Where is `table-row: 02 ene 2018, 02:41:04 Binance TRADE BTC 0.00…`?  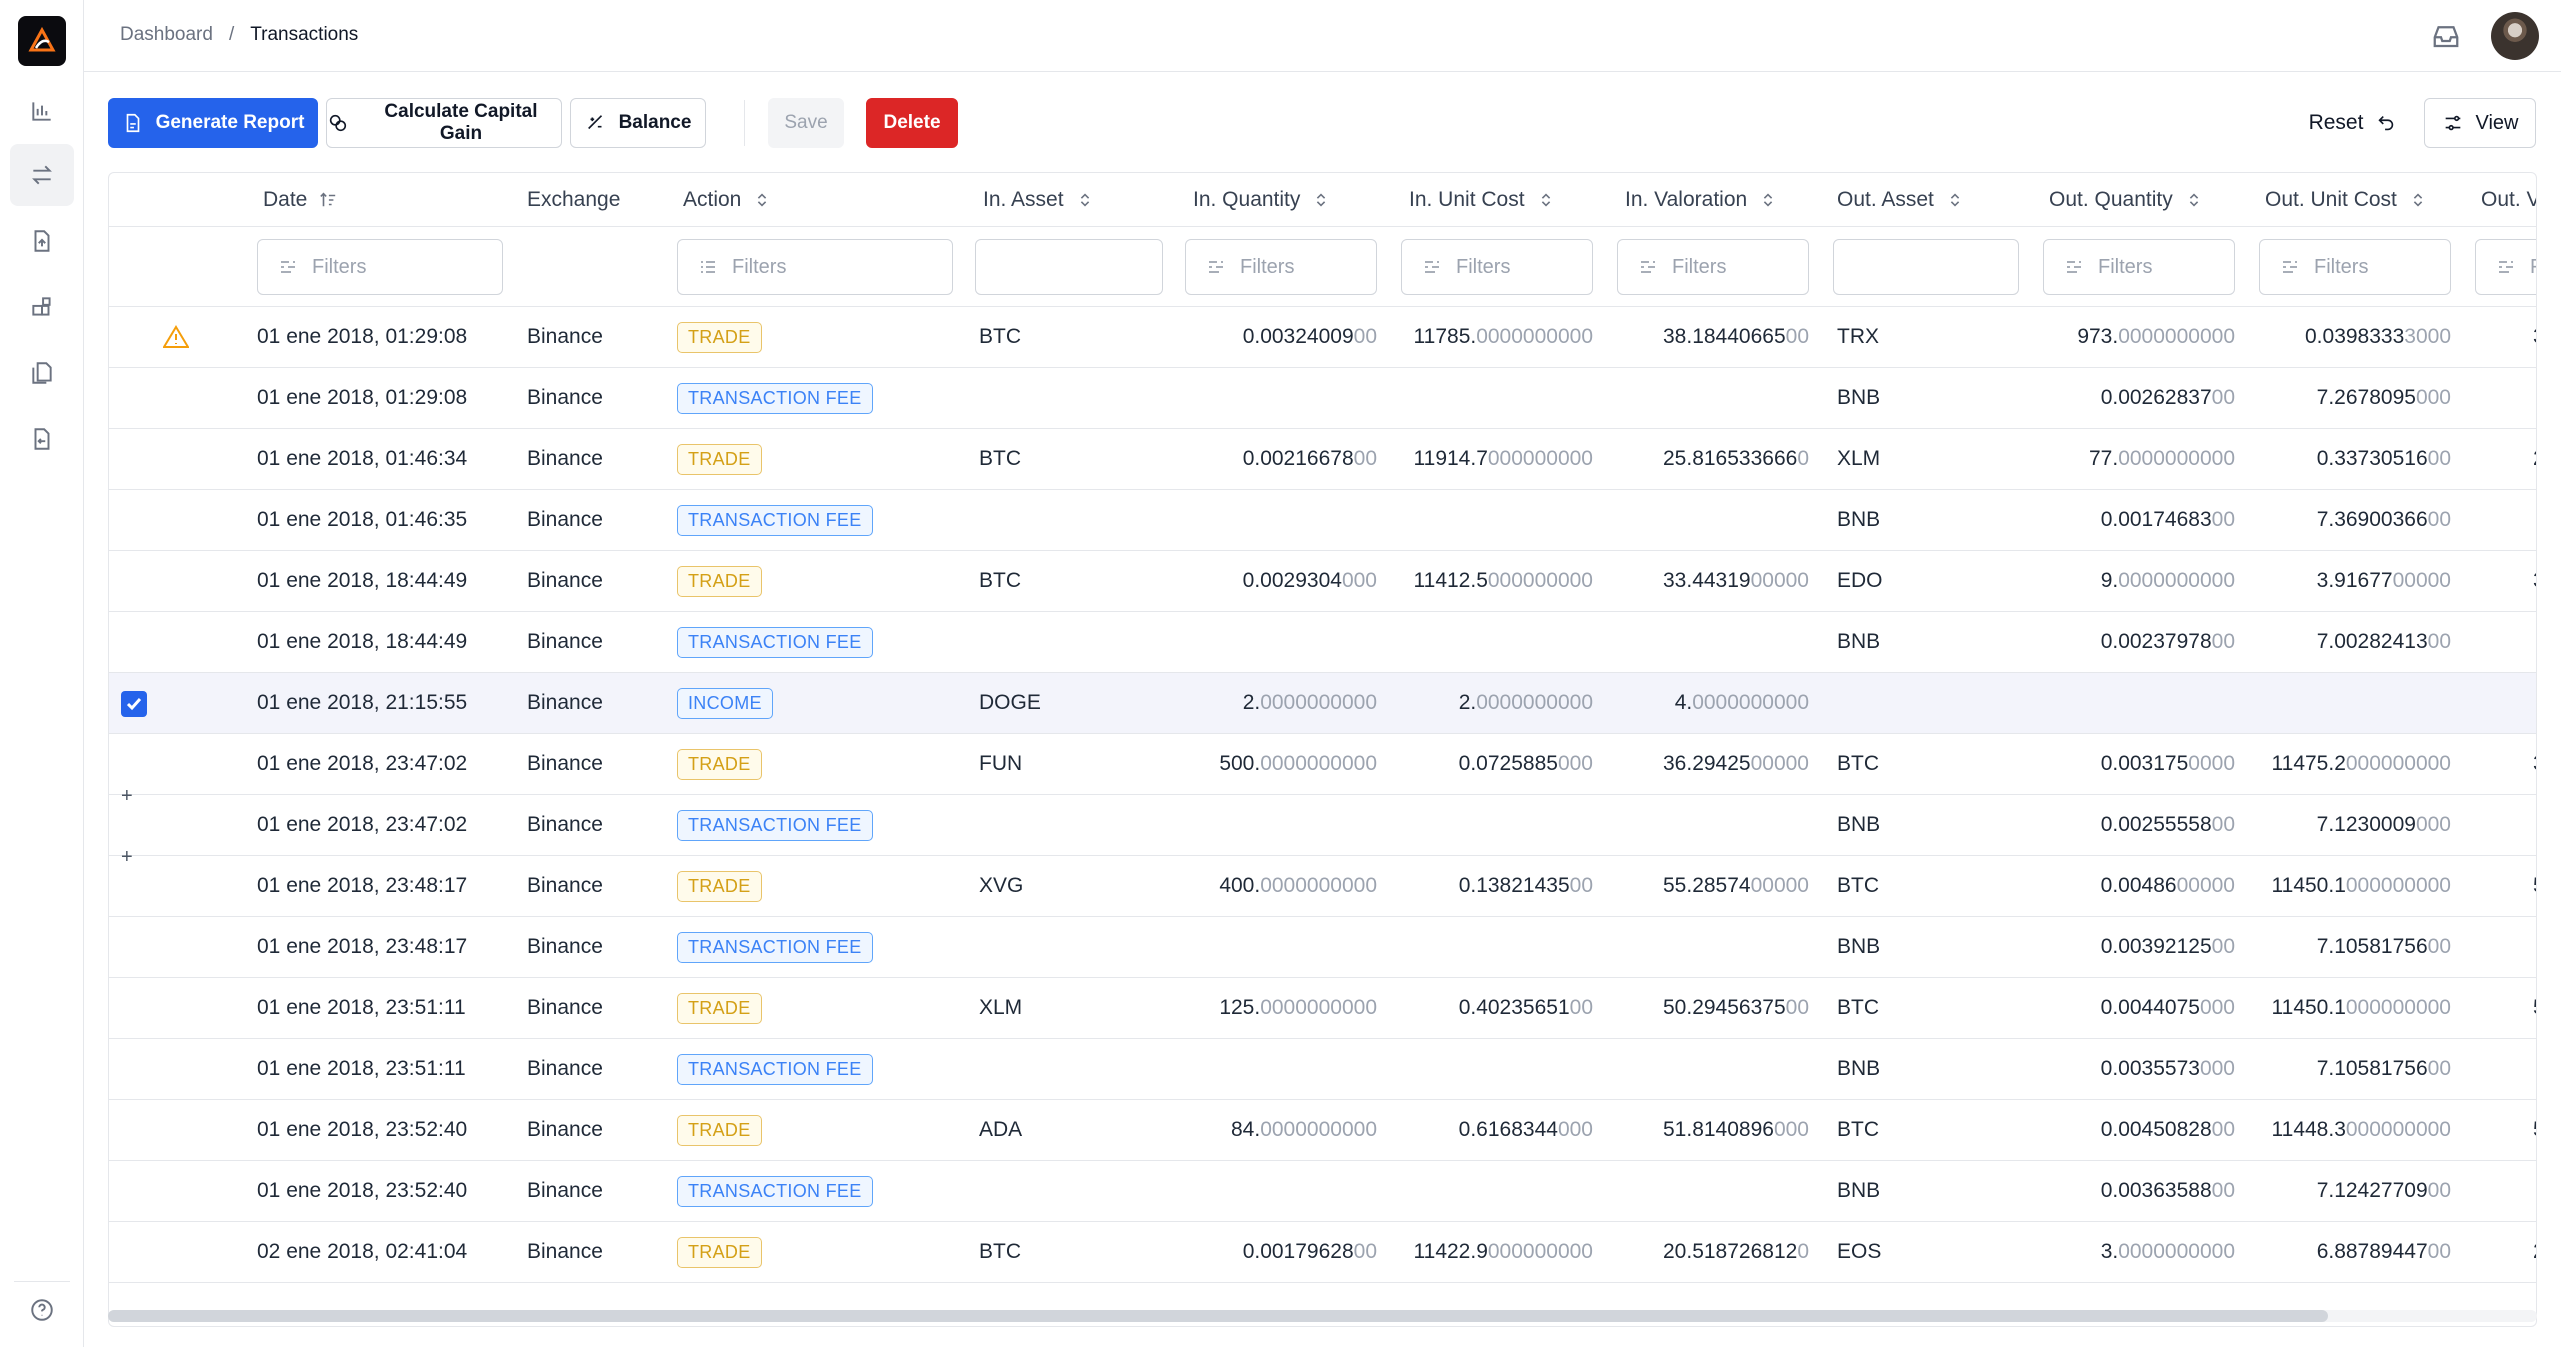
table-row: 02 ene 2018, 02:41:04 Binance TRADE BTC 0.00… is located at coordinates (1322, 1252).